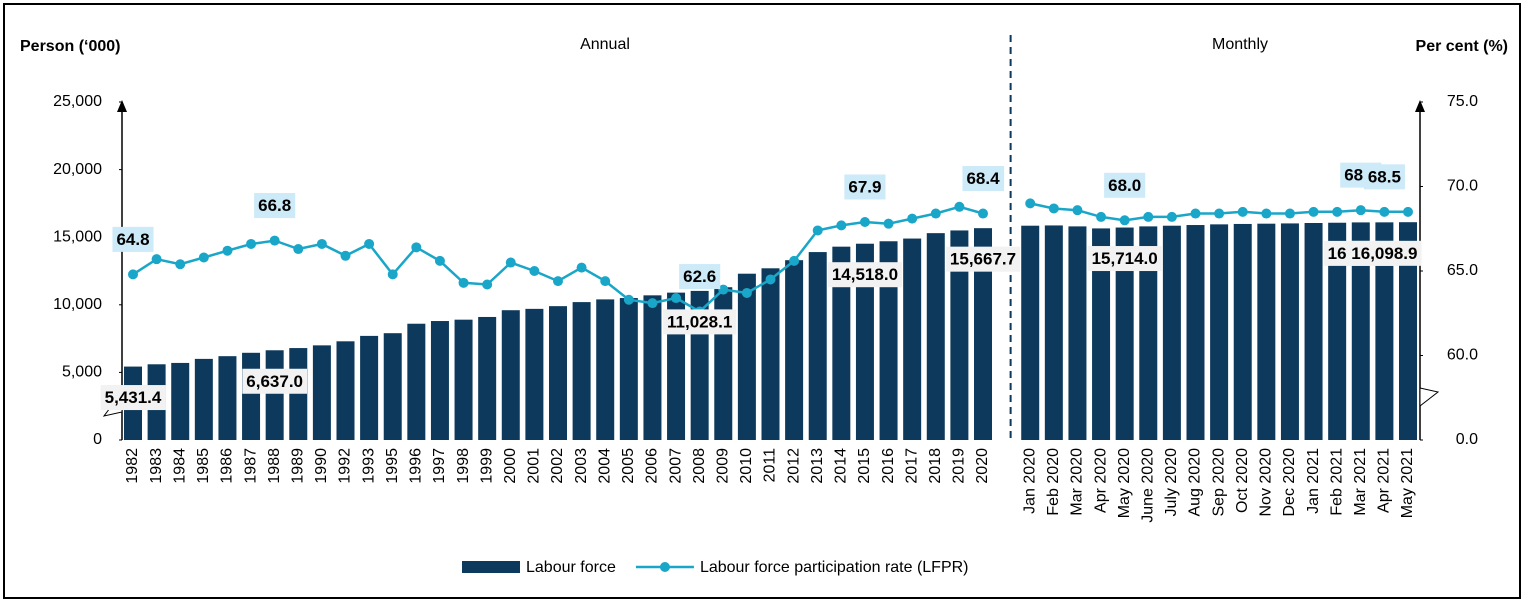 This screenshot has width=1525, height=604. I want to click on x-tick-label: 1999, so click(486, 466).